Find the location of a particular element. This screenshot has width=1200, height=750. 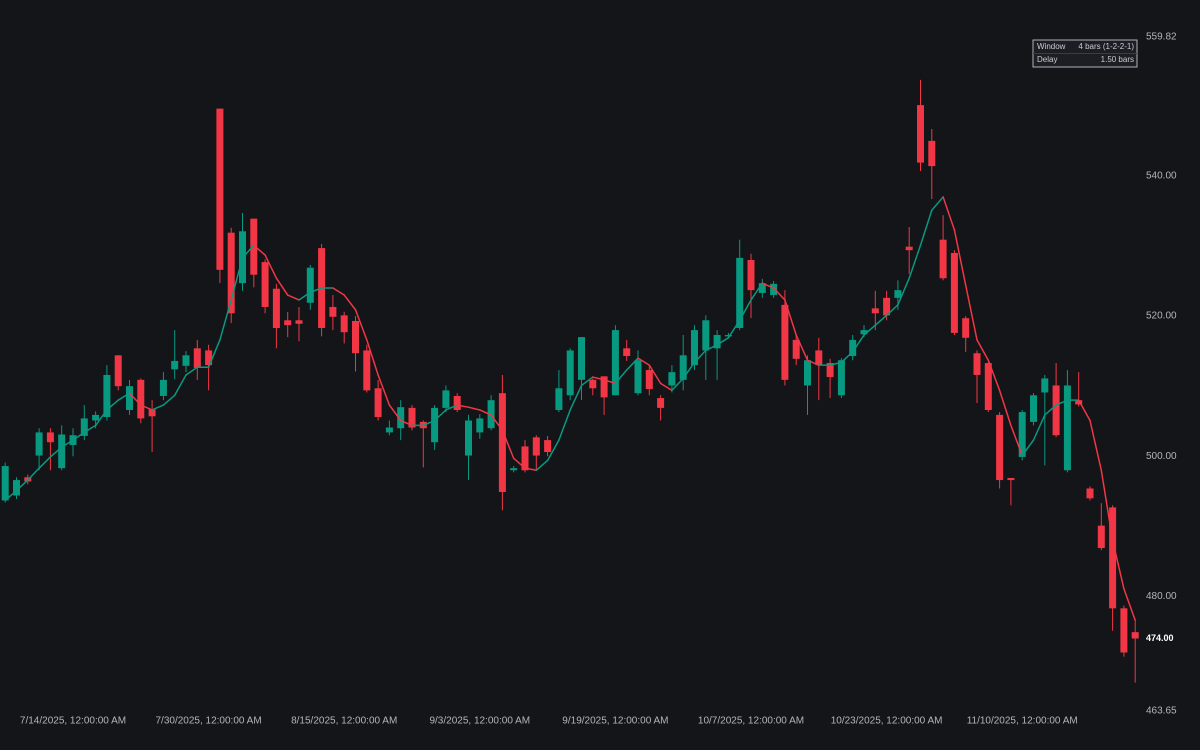

info-value: 4 bars (1-2-2-1) is located at coordinates (1106, 46).